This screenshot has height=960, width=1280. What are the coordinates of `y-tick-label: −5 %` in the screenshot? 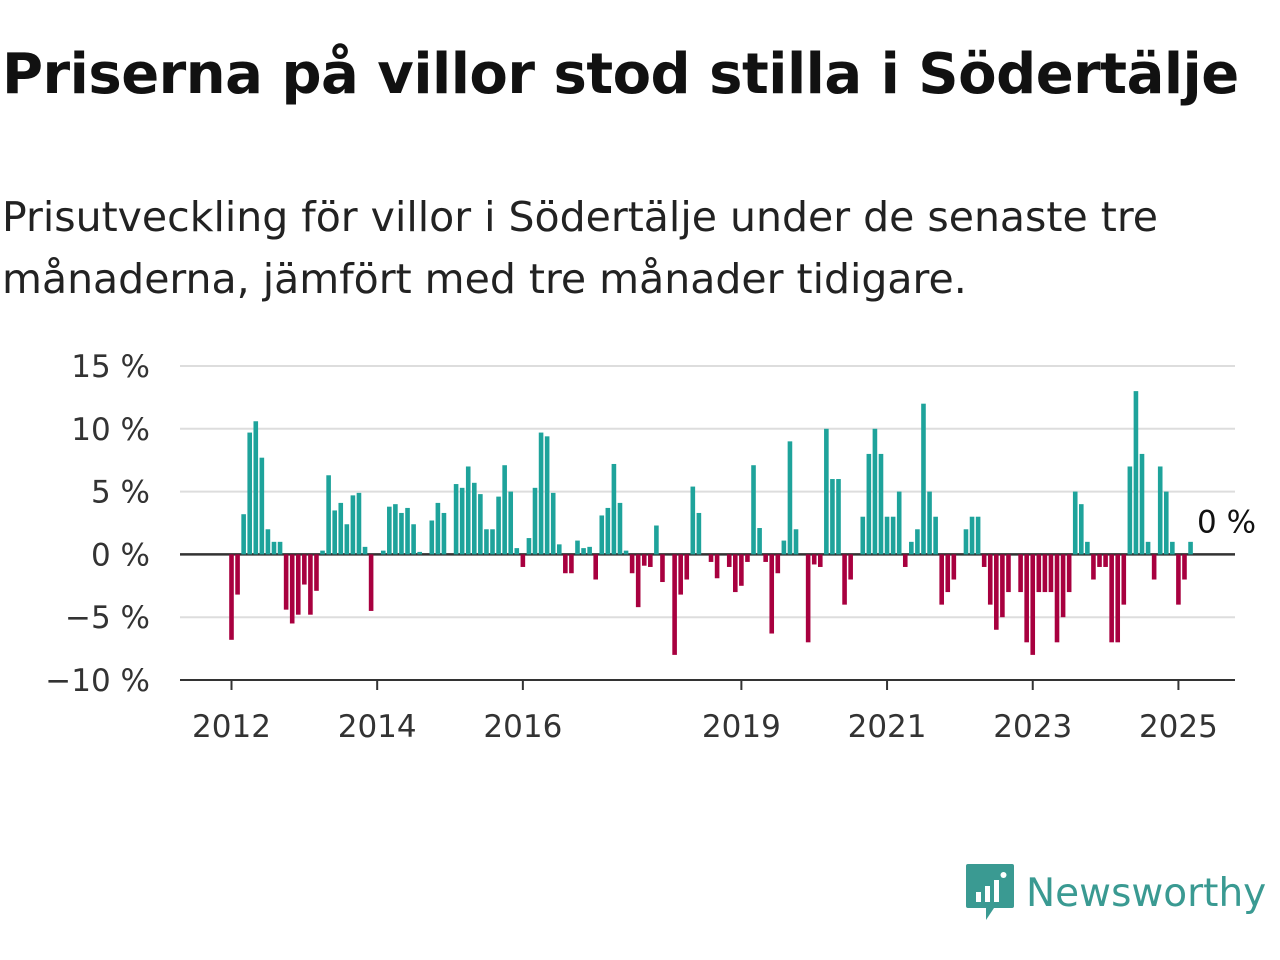 It's located at (107, 618).